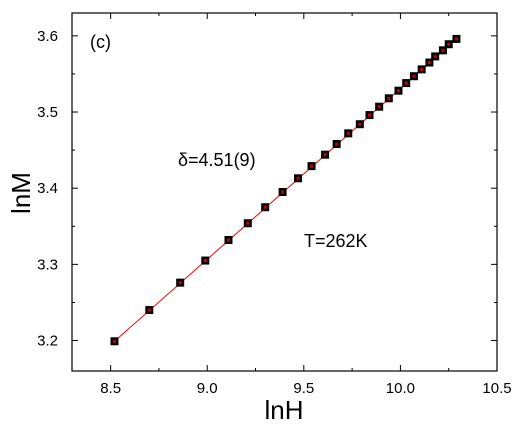  What do you see at coordinates (283, 410) in the screenshot?
I see `x-axis-title: lnH` at bounding box center [283, 410].